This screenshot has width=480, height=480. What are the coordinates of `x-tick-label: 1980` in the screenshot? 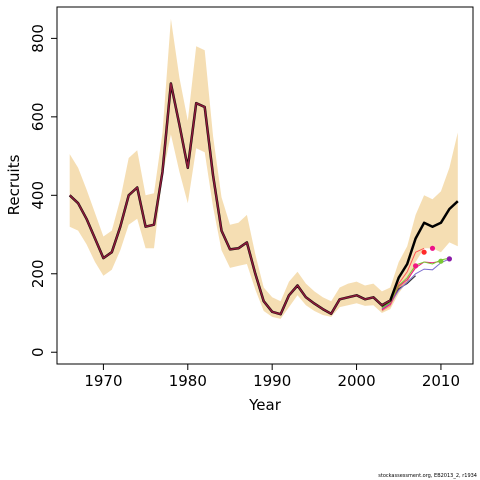 It's located at (188, 381).